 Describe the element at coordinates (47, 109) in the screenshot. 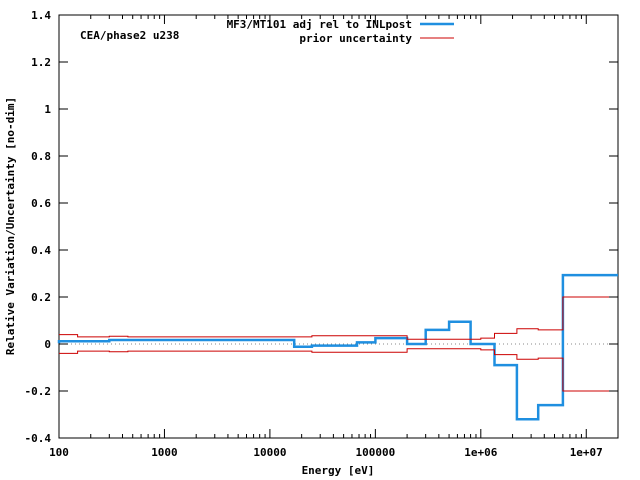

I see `y-tick-label: 1` at that location.